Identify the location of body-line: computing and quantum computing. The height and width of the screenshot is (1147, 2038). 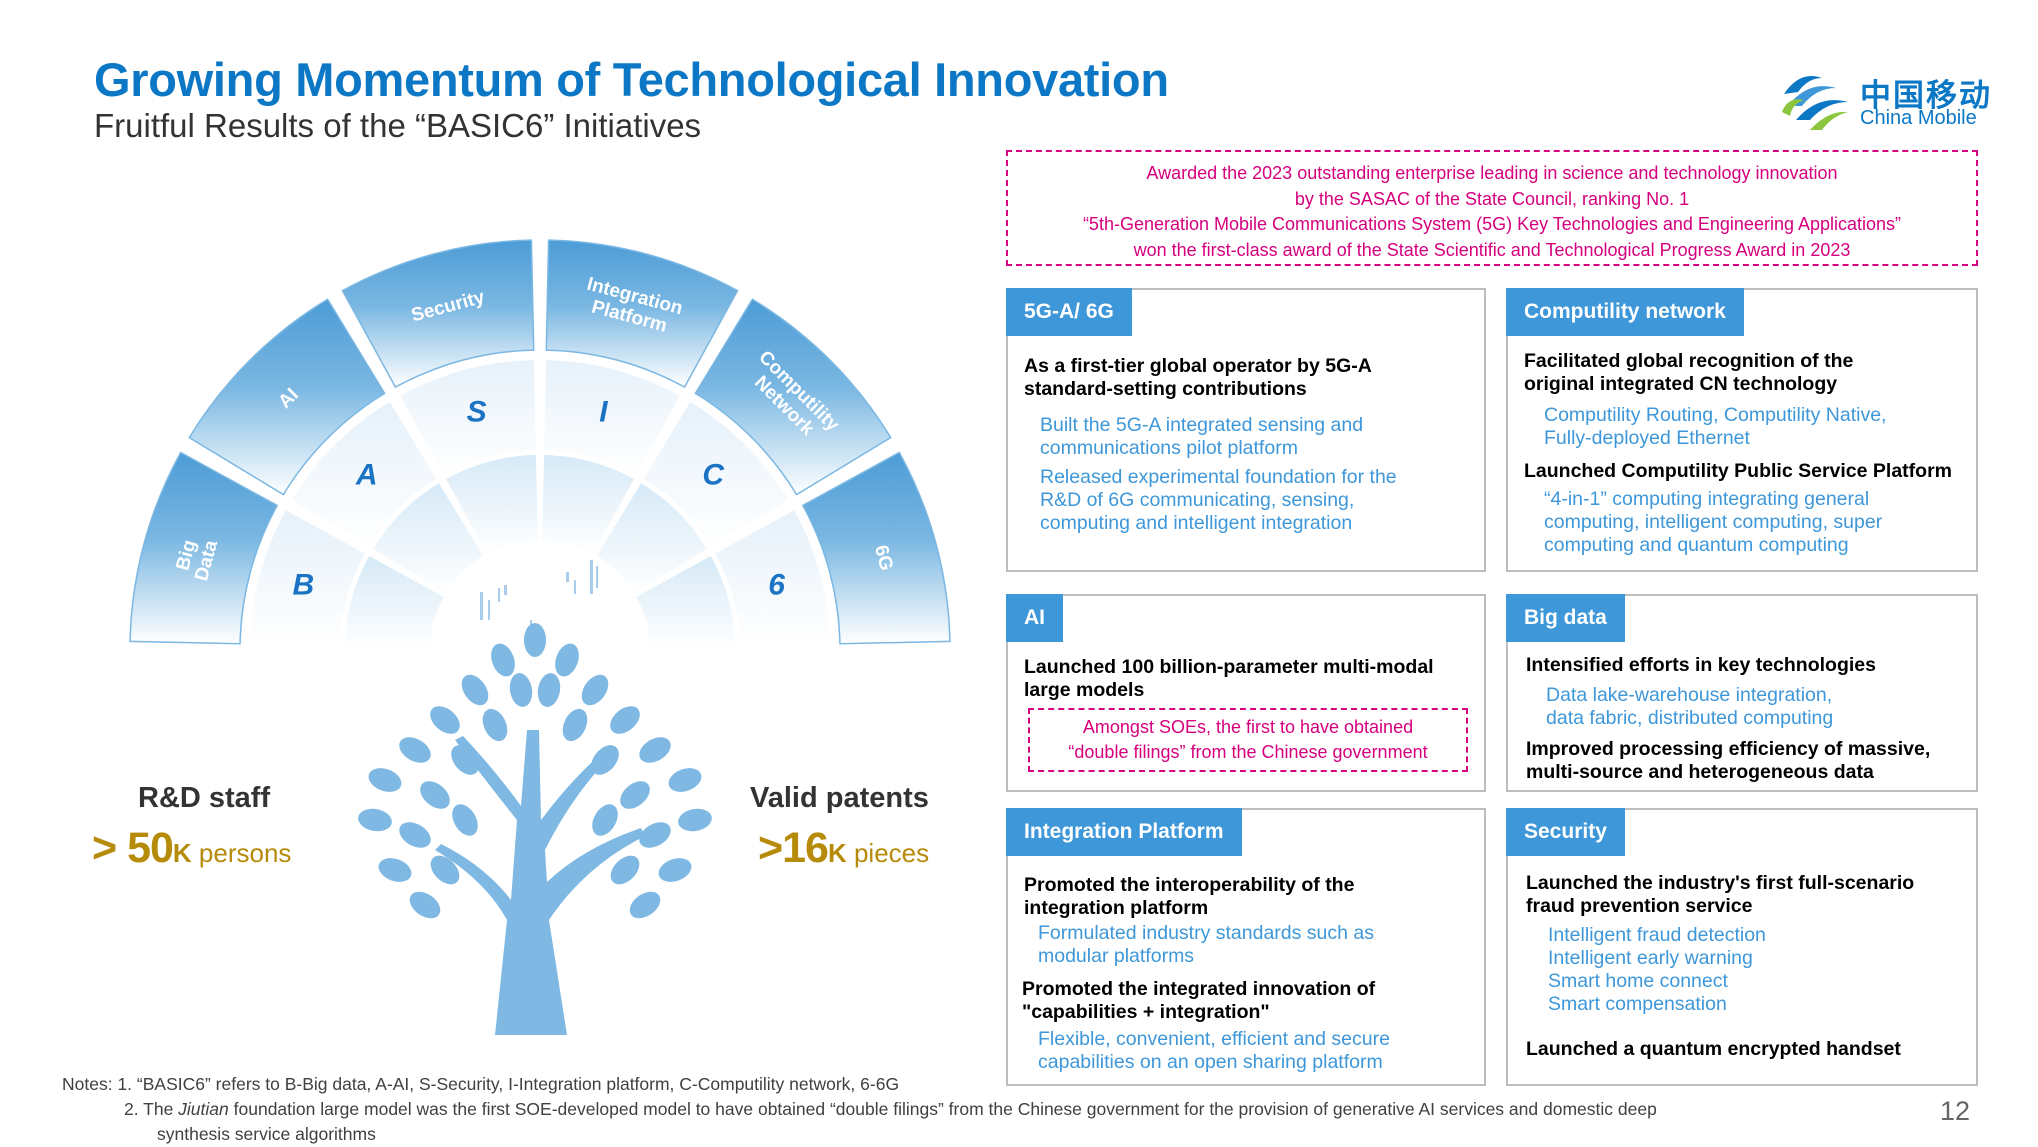
(1696, 545).